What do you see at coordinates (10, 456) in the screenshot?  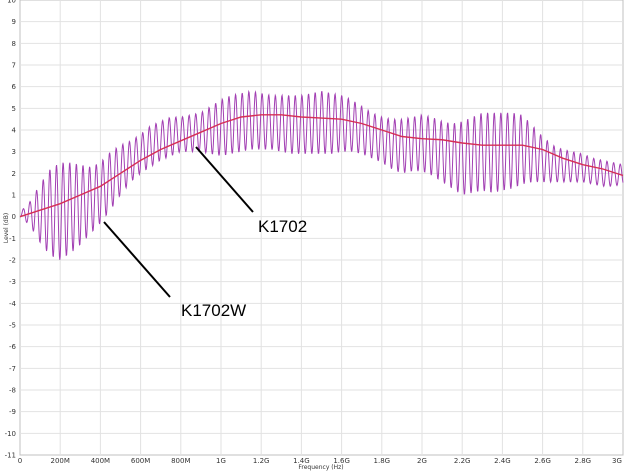 I see `y-tick-label: -11` at bounding box center [10, 456].